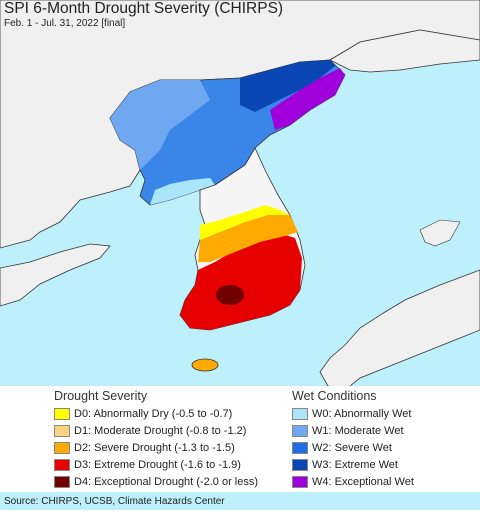  I want to click on legend-item-w1: W1: Moderate Wet, so click(348, 430).